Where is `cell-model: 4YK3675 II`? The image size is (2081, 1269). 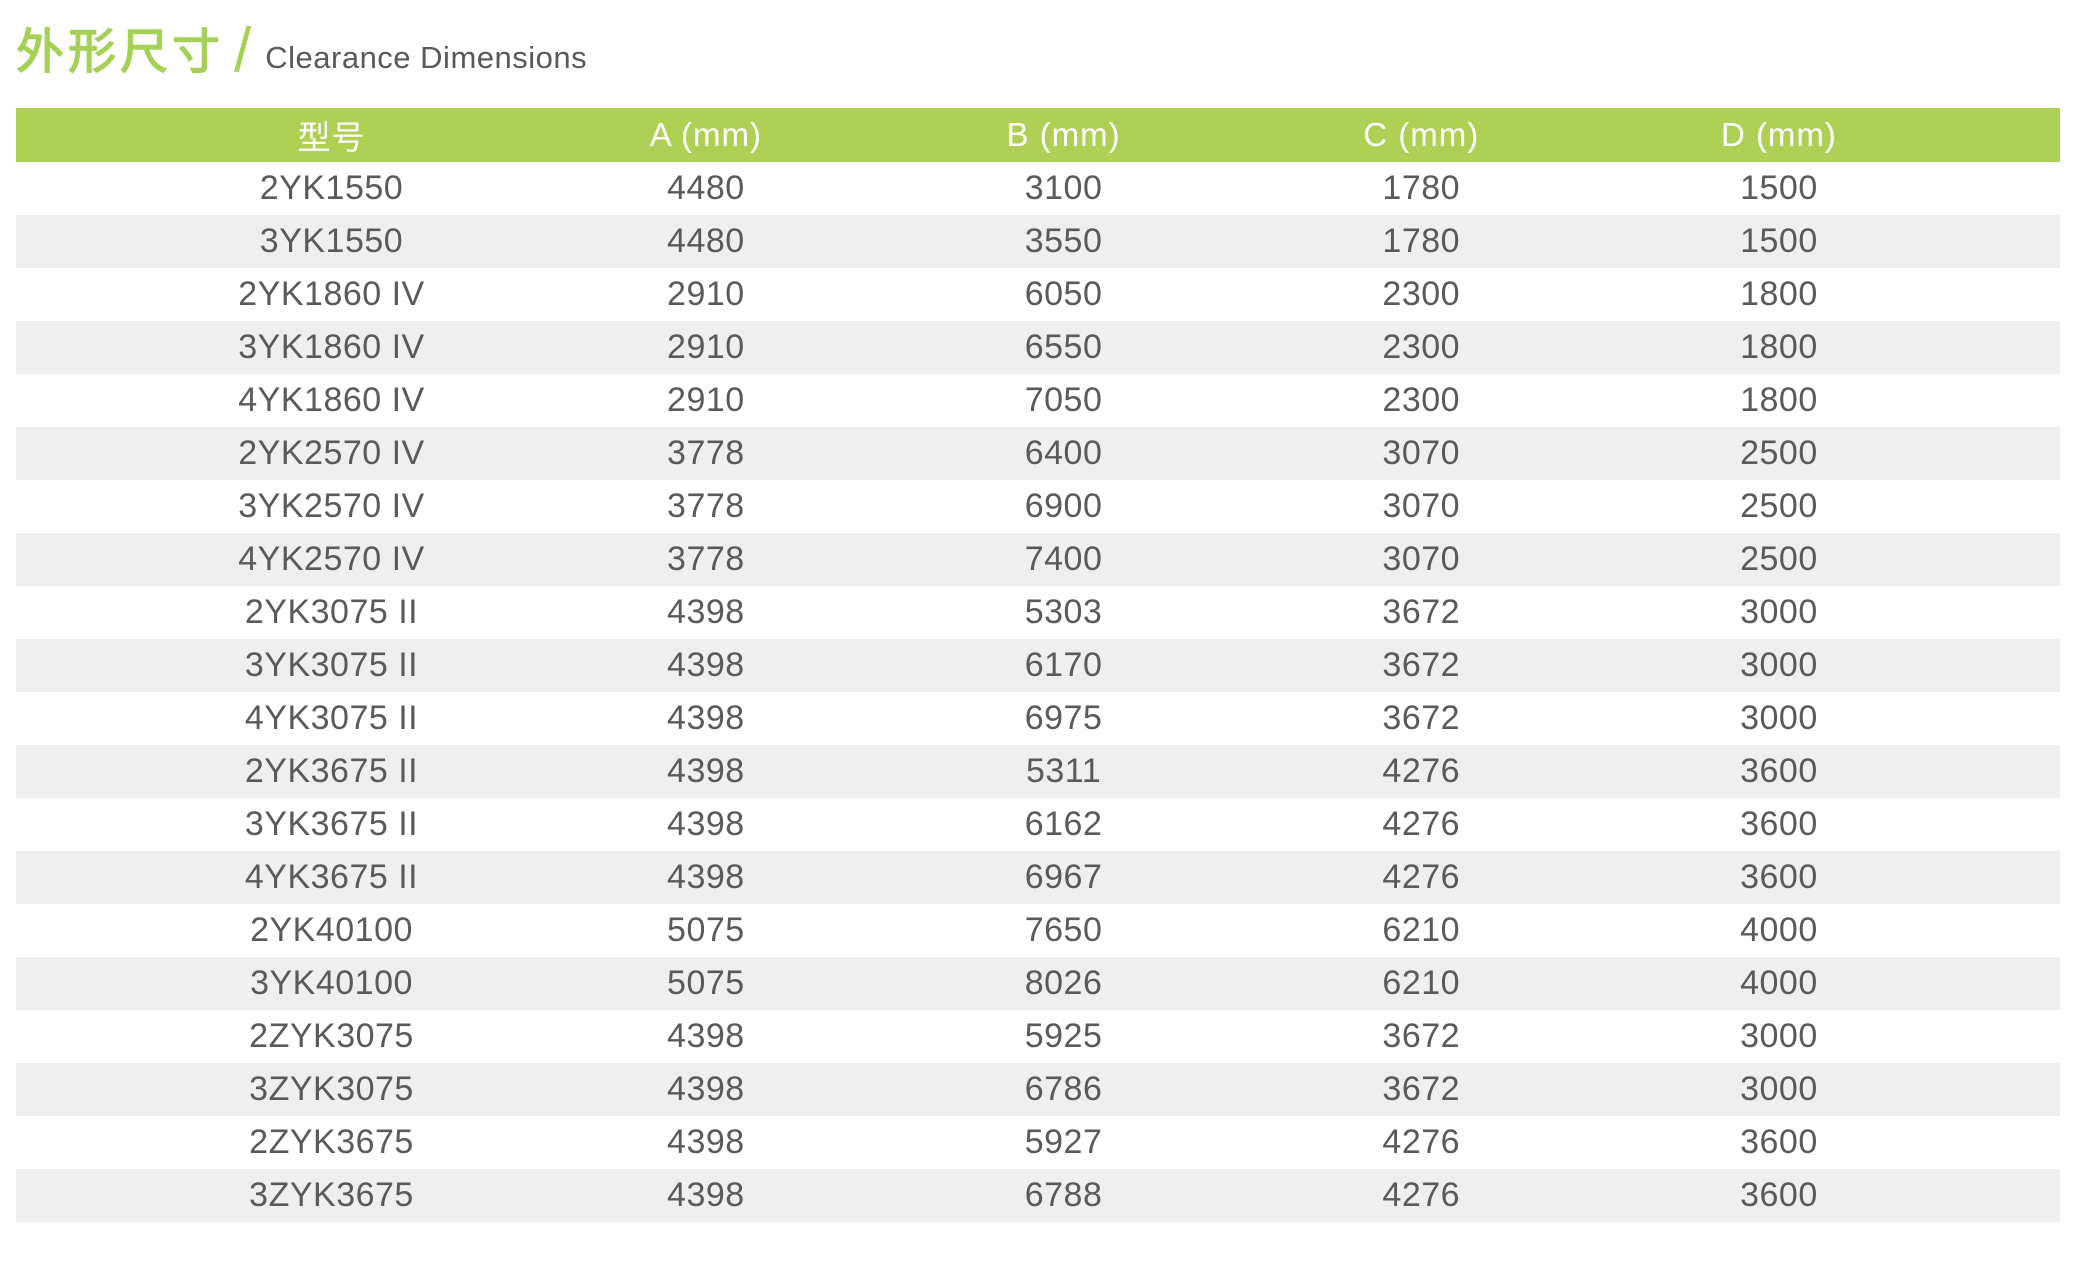
cell-model: 4YK3675 II is located at coordinates (331, 877).